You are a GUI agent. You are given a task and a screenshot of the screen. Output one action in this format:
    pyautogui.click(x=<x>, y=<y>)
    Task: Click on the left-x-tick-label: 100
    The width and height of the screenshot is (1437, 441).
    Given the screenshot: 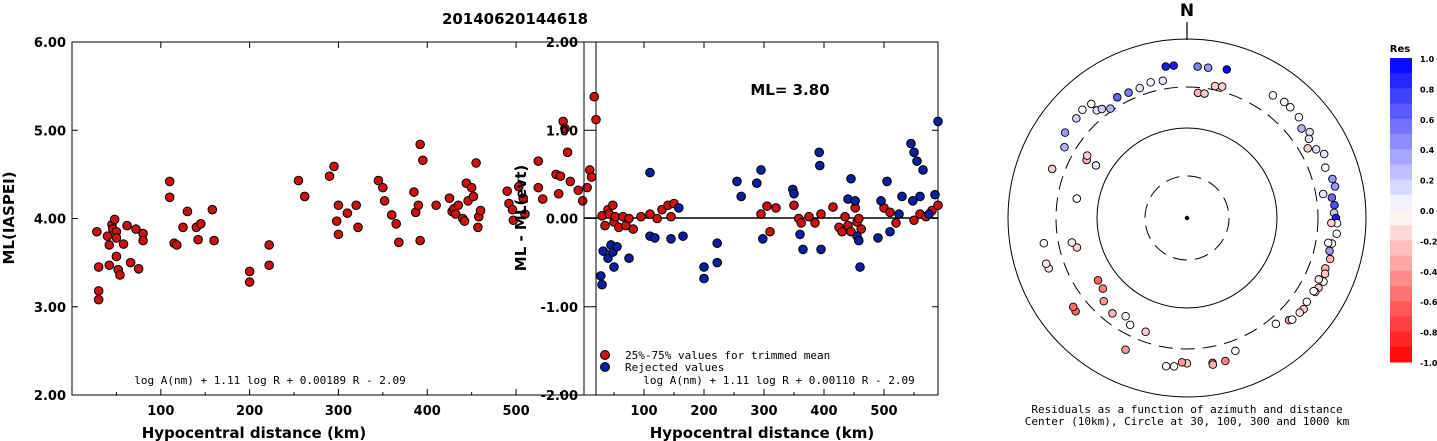 What is the action you would take?
    pyautogui.click(x=160, y=411)
    